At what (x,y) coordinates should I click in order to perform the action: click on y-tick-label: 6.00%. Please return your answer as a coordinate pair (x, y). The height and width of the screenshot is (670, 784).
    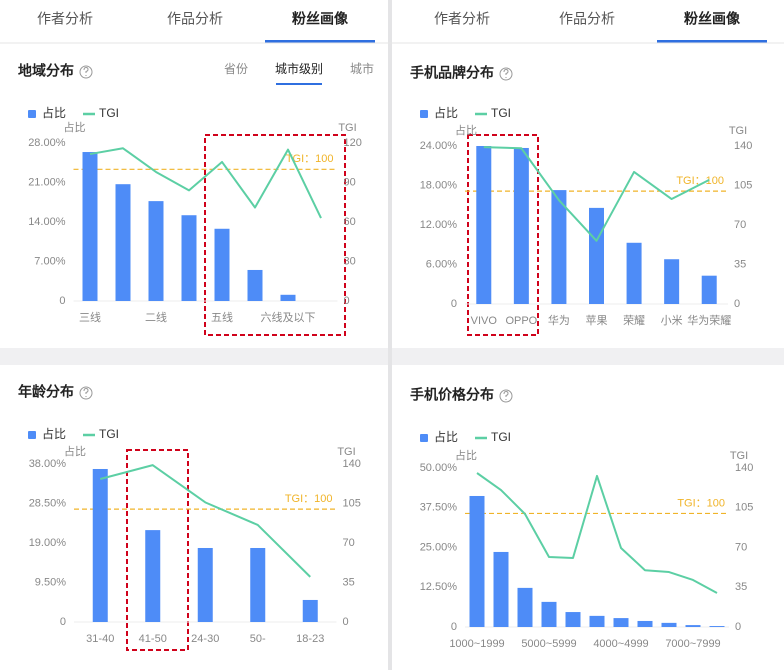
    Looking at the image, I should click on (441, 264).